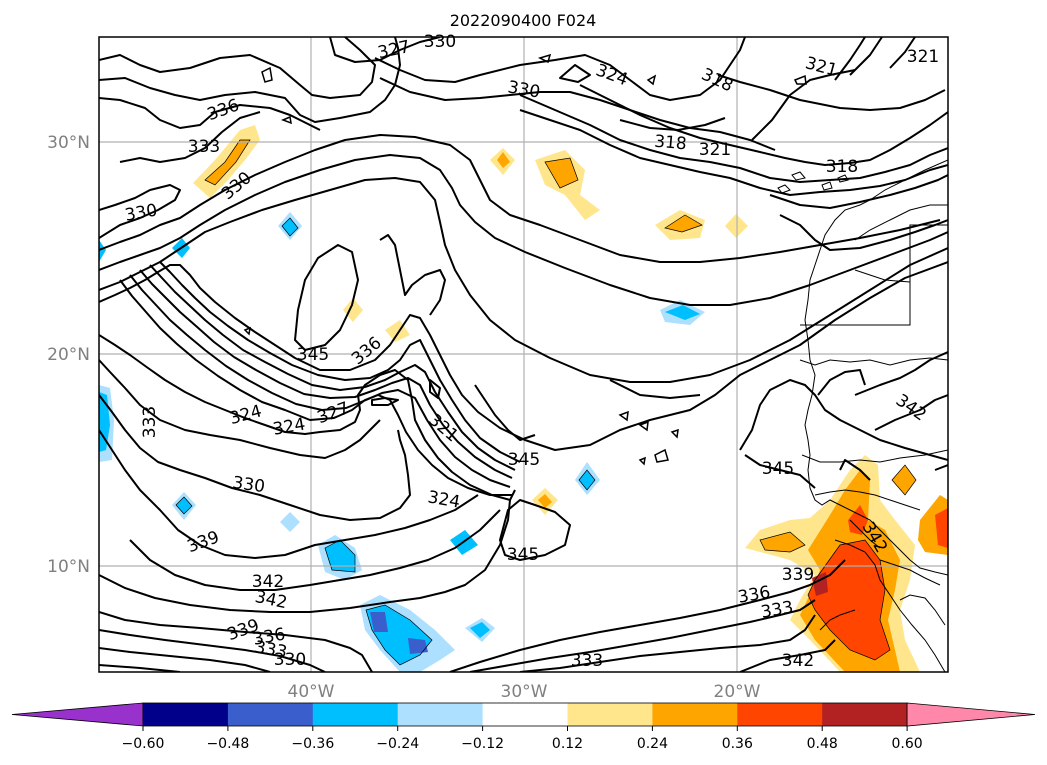 The width and height of the screenshot is (1047, 765). Describe the element at coordinates (862, 415) in the screenshot. I see `coastline` at that location.